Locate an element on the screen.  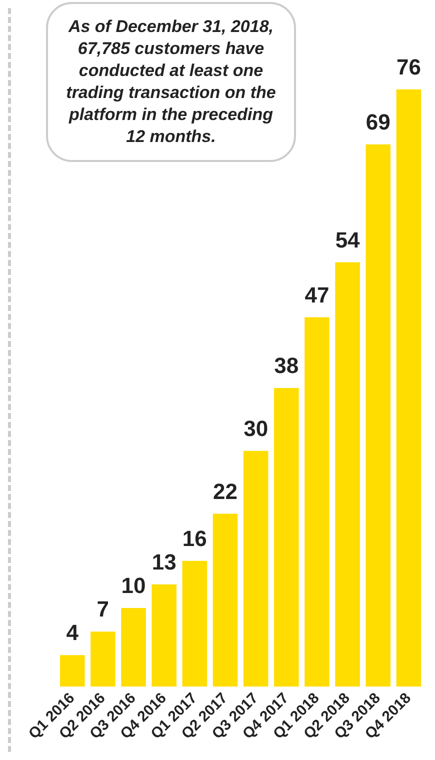
data-label: 54 is located at coordinates (348, 239).